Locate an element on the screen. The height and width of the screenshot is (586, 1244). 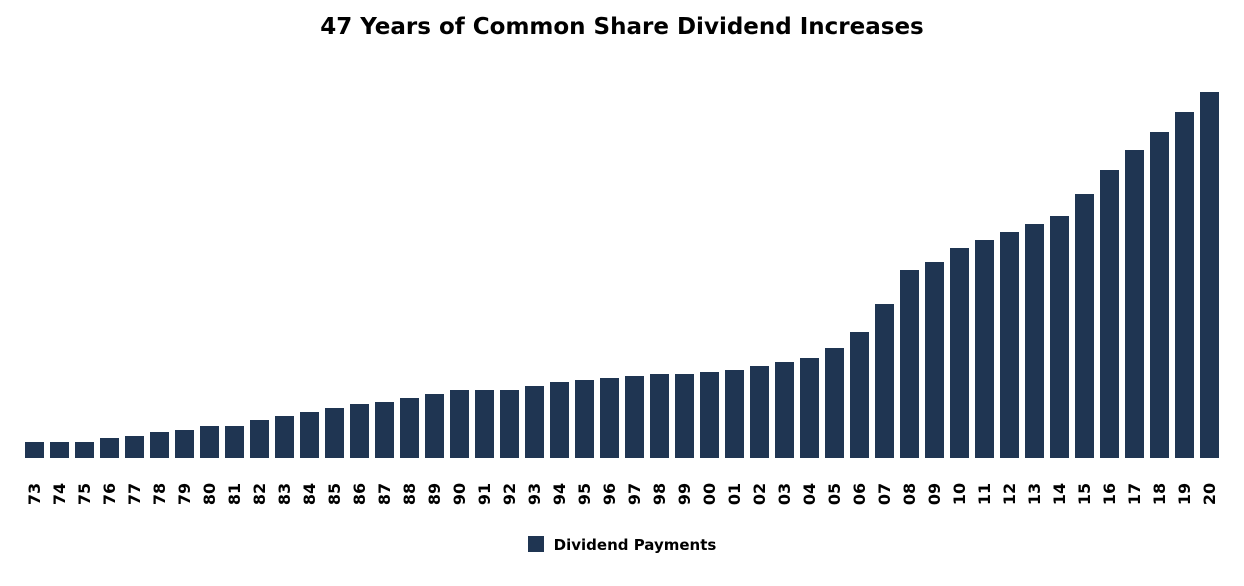
x-tick-label-92: 92 is located at coordinates (509, 494).